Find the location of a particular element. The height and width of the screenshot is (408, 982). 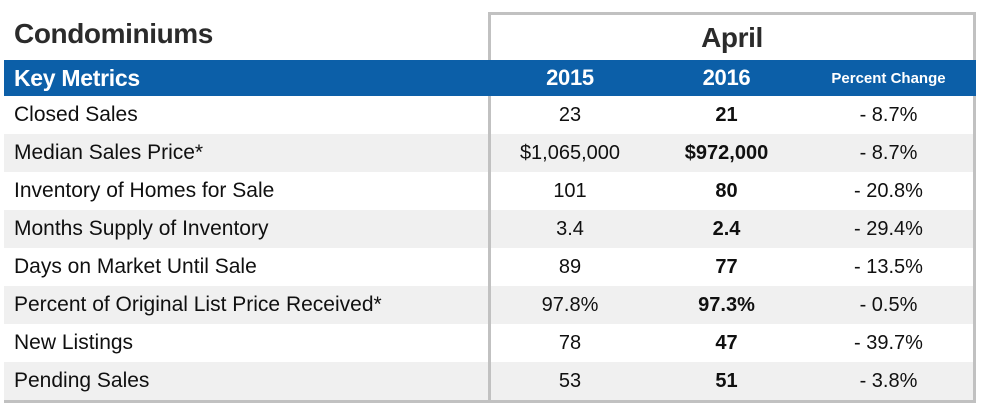

metric-label: Percent of Original List Price Received* is located at coordinates (198, 304).